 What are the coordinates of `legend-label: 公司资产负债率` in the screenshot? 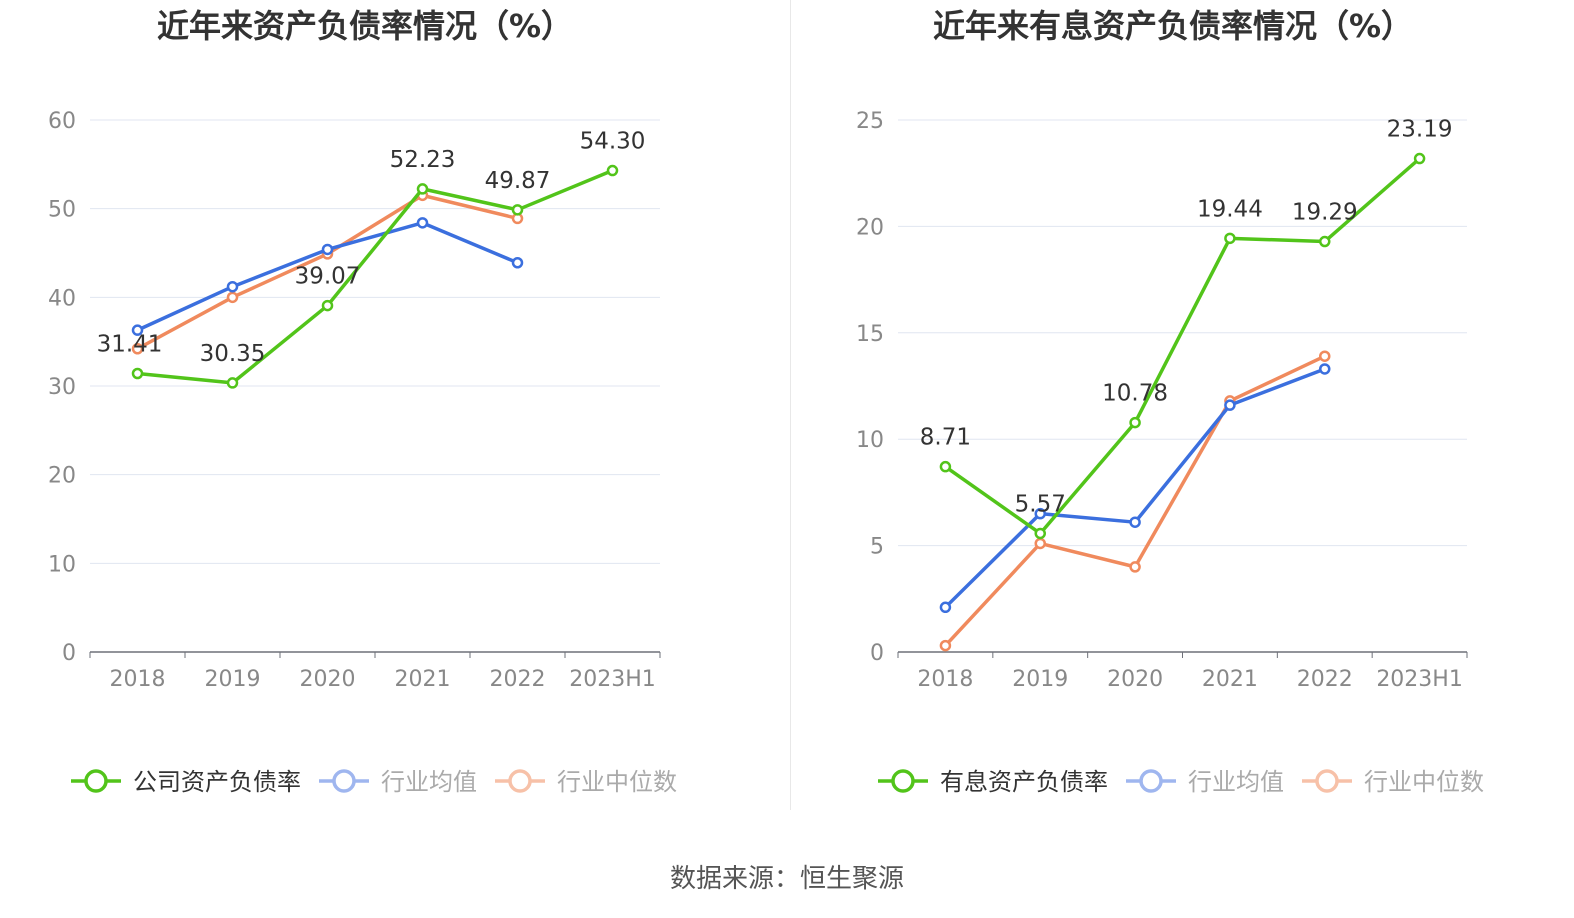 It's located at (217, 782).